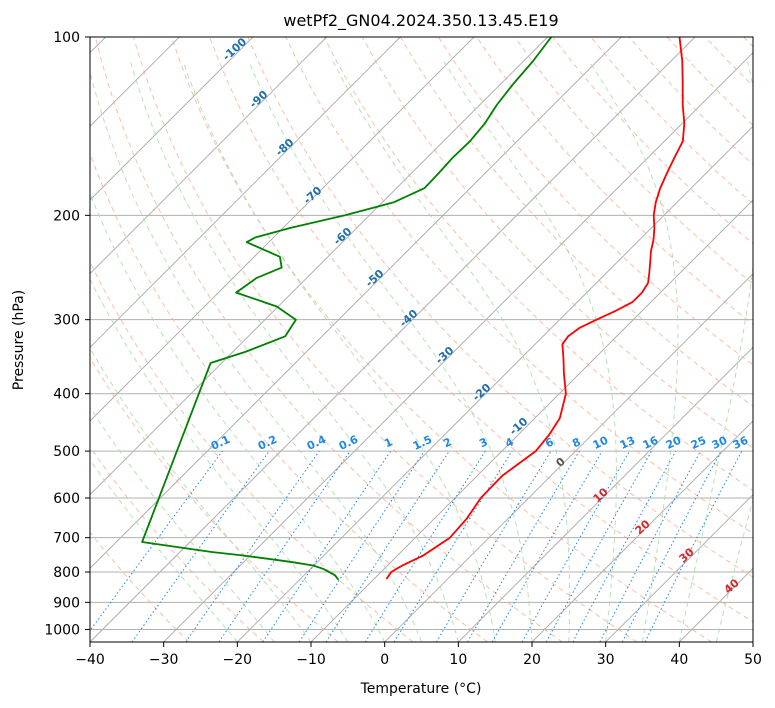 The height and width of the screenshot is (708, 775). I want to click on y-tick-label: 1000, so click(62, 630).